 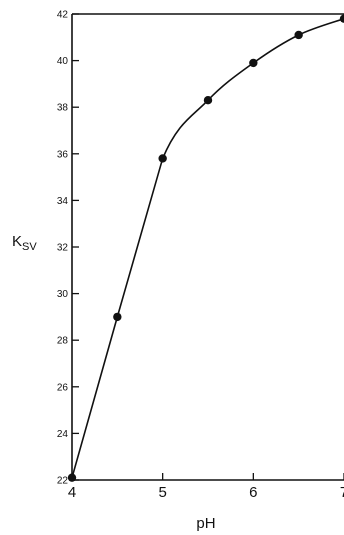 What do you see at coordinates (342, 492) in the screenshot?
I see `x-tick-label: 7` at bounding box center [342, 492].